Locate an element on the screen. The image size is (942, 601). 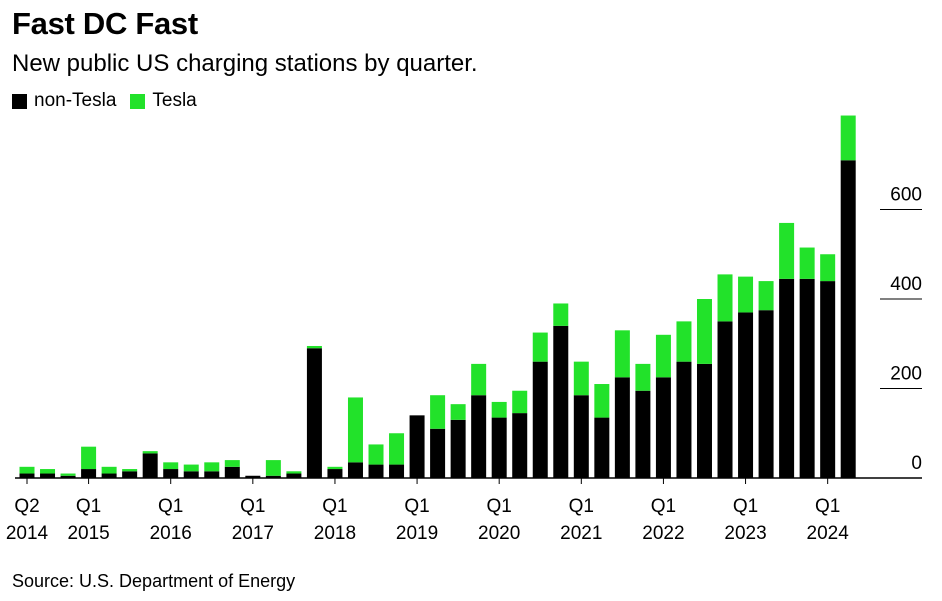
x-tick-label-year: 2024 is located at coordinates (828, 533).